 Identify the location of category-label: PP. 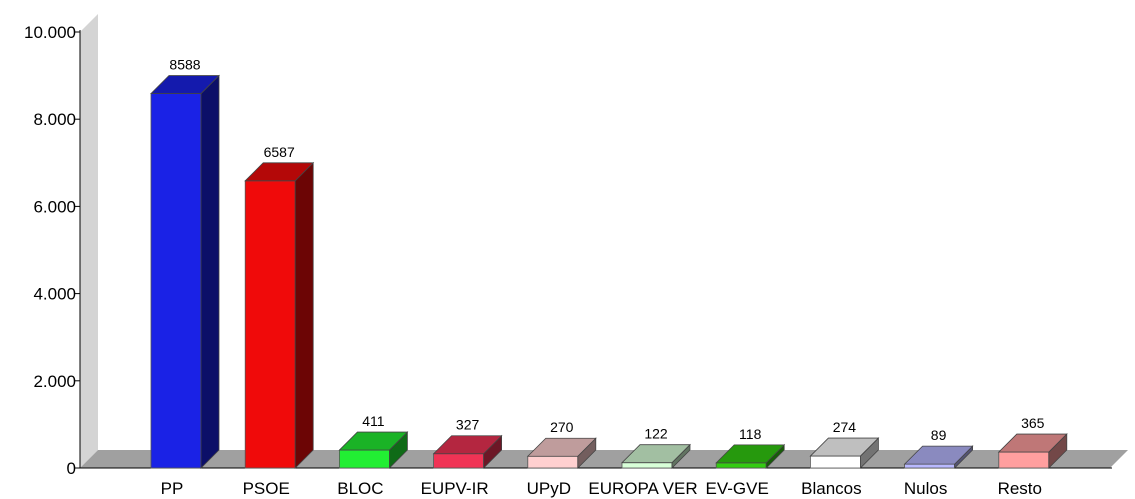
(172, 488).